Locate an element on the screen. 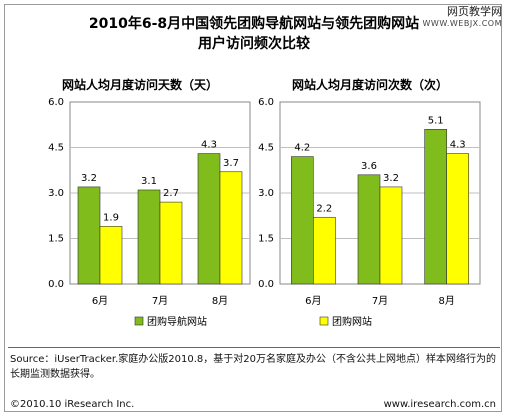 The height and width of the screenshot is (418, 508). data-label: 2.7 is located at coordinates (171, 193).